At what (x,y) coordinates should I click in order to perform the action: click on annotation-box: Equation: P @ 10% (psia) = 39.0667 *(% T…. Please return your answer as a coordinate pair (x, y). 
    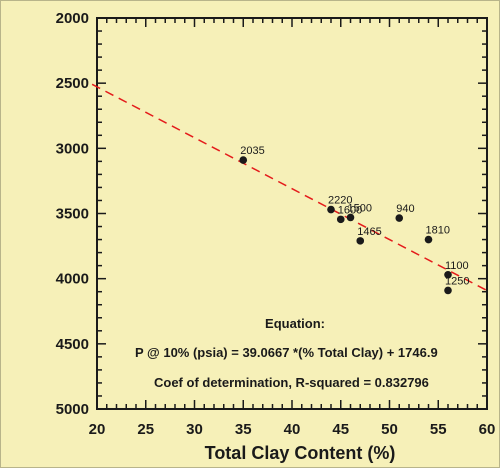
    Looking at the image, I should click on (286, 353).